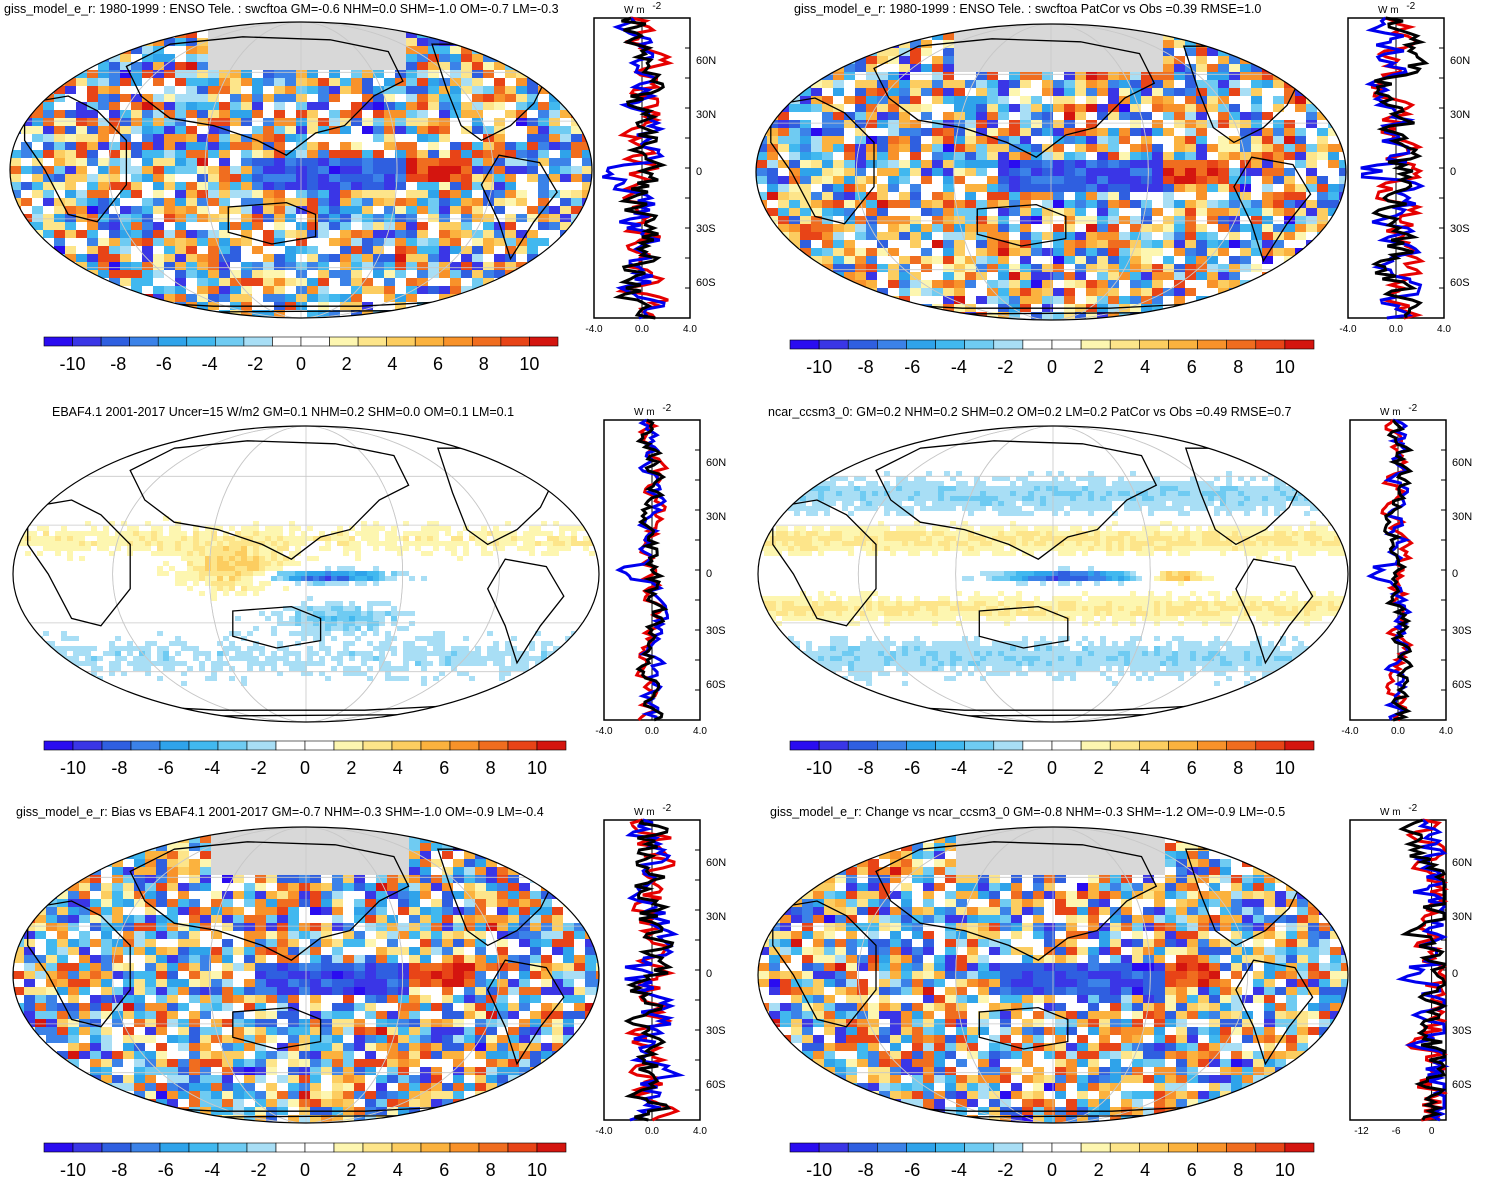 This screenshot has height=1177, width=1489. I want to click on profile-x-tick-label: 4.0, so click(1446, 731).